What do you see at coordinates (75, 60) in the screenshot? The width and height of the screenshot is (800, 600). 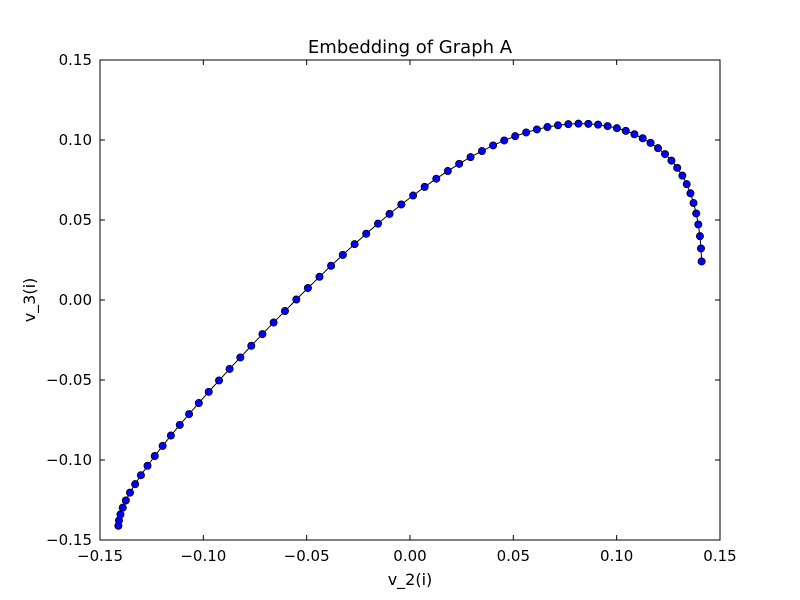 I see `y-tick-label: 0.15` at bounding box center [75, 60].